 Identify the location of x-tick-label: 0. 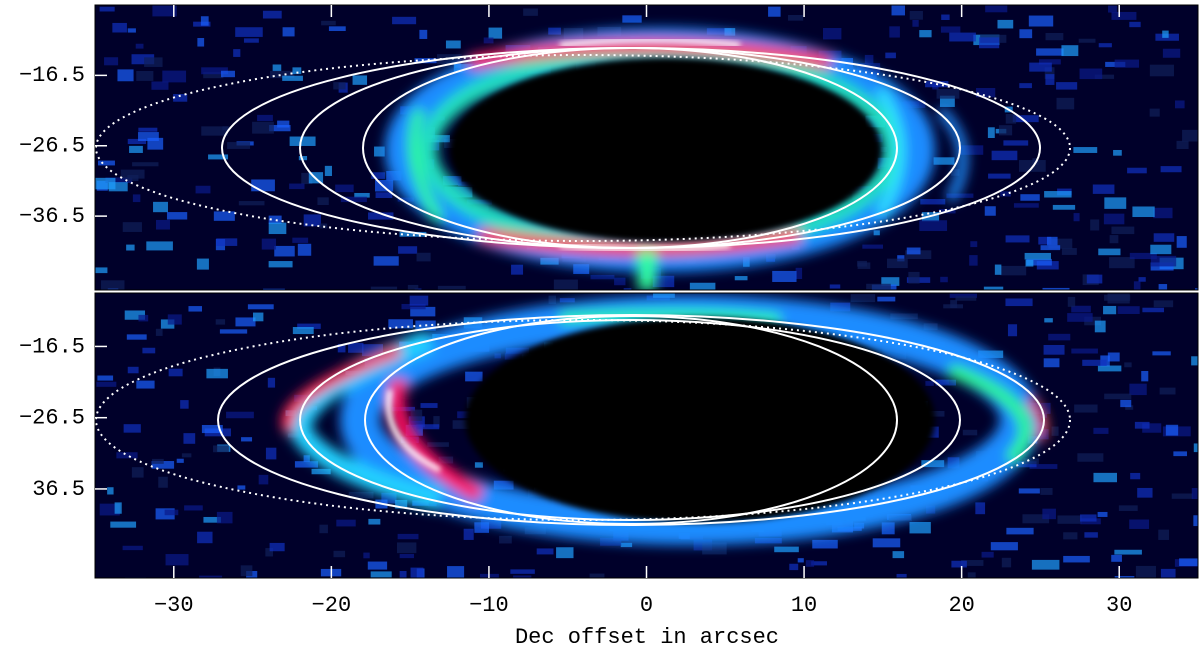
(646, 605).